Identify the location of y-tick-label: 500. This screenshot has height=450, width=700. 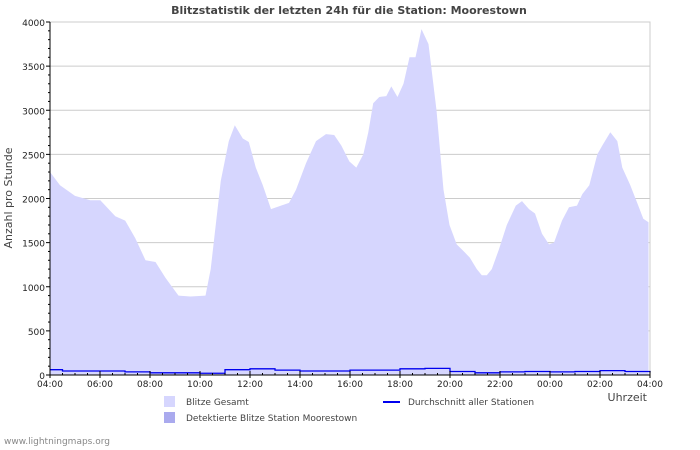
(36, 333).